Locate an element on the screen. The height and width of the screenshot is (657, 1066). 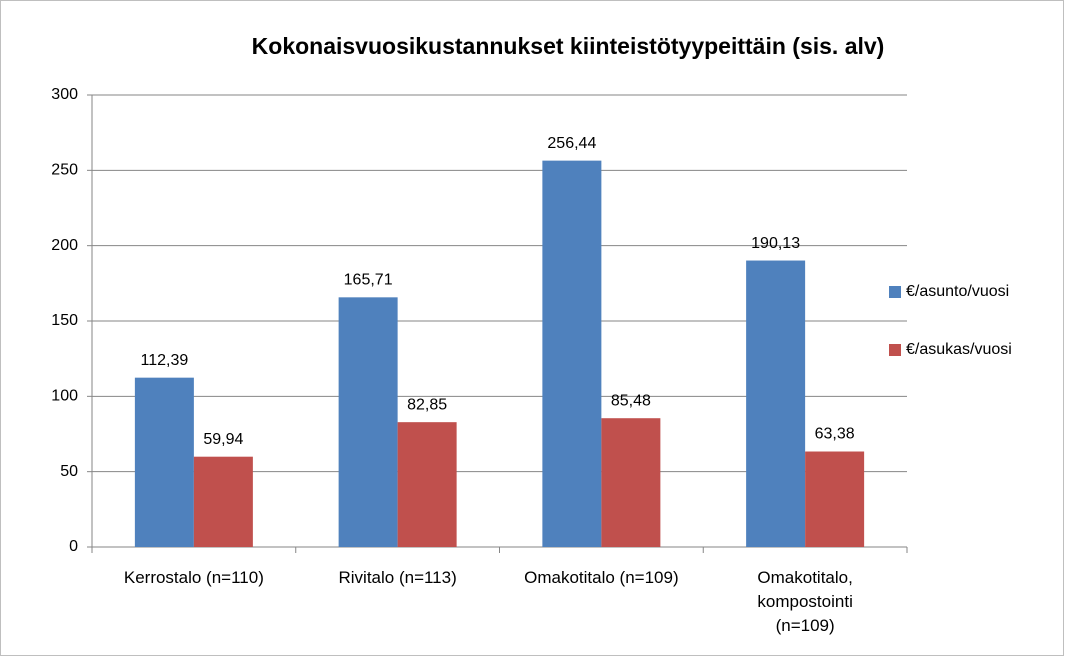
data-label: 112,39 is located at coordinates (165, 360).